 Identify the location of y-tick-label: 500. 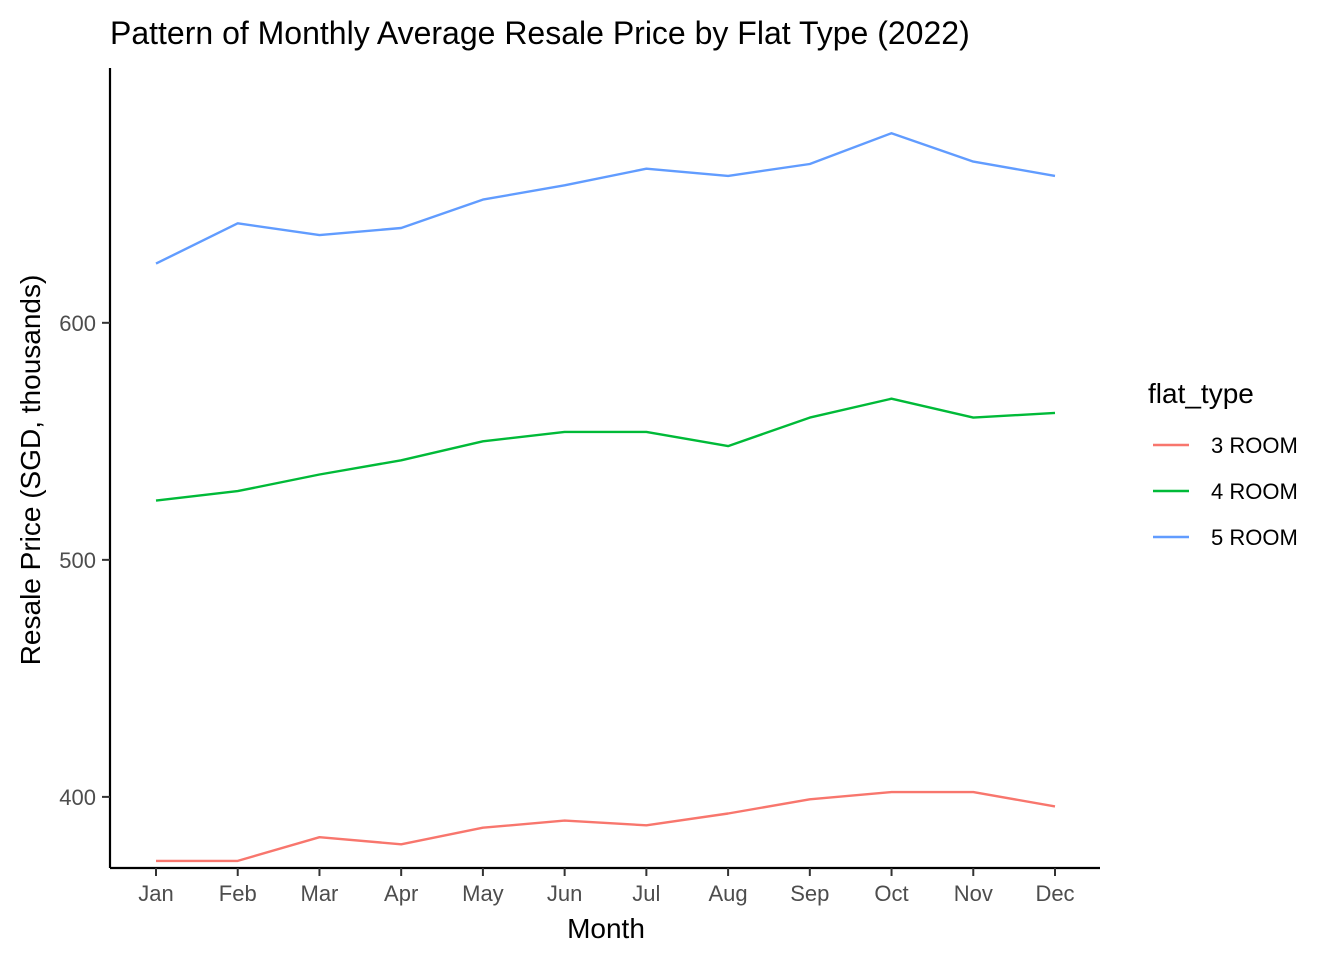
(77, 560).